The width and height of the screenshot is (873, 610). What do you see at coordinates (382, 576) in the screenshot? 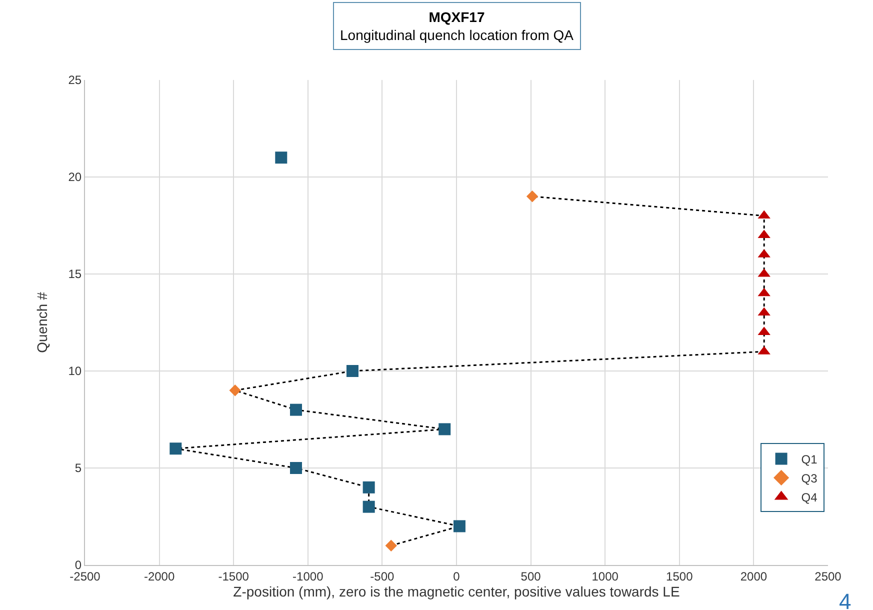
I see `x-tick-label: -500` at bounding box center [382, 576].